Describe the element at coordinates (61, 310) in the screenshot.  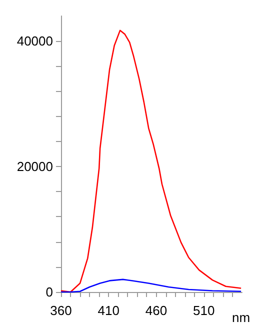
I see `x-tick-label: 360` at that location.